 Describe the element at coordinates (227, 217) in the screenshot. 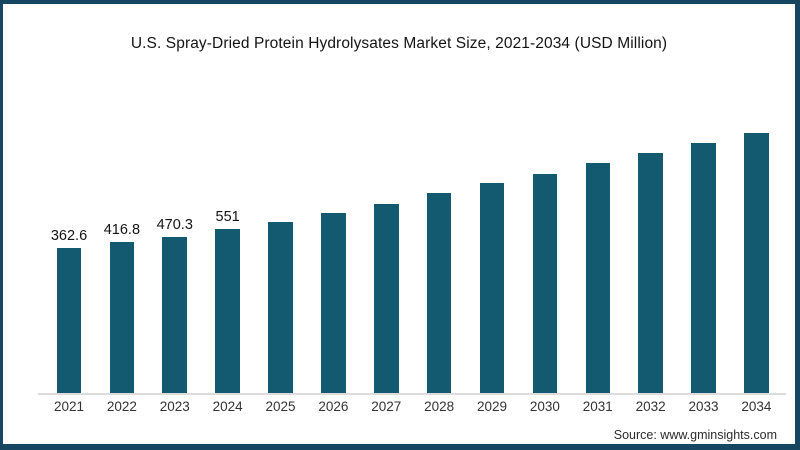

I see `bar-value-label-2024: 551` at that location.